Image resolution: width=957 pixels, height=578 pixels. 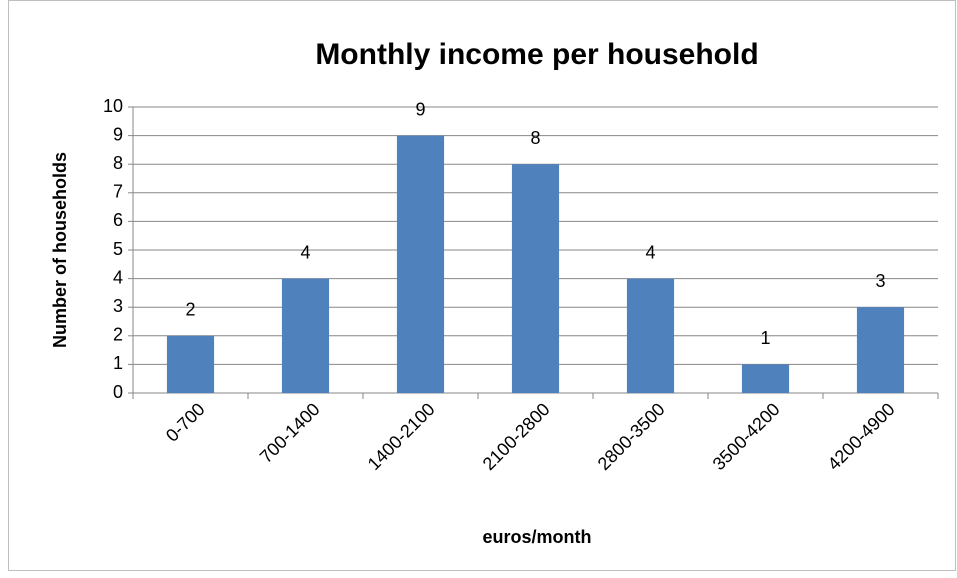 I want to click on y-tick-label: 5, so click(x=118, y=249).